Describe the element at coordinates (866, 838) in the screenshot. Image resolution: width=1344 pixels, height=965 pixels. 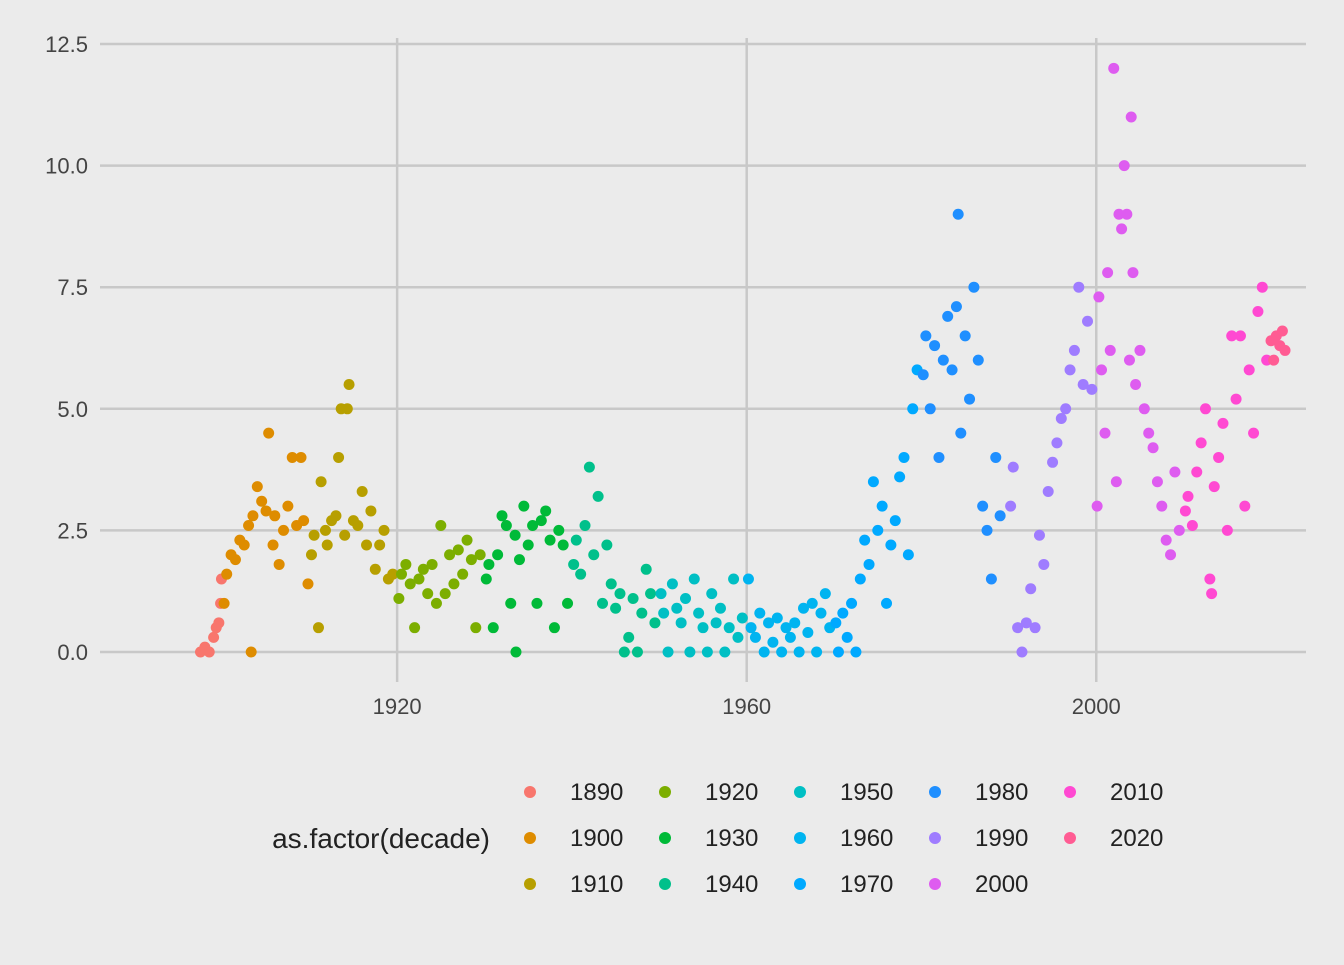
I see `legend-label-1960: 1960` at that location.